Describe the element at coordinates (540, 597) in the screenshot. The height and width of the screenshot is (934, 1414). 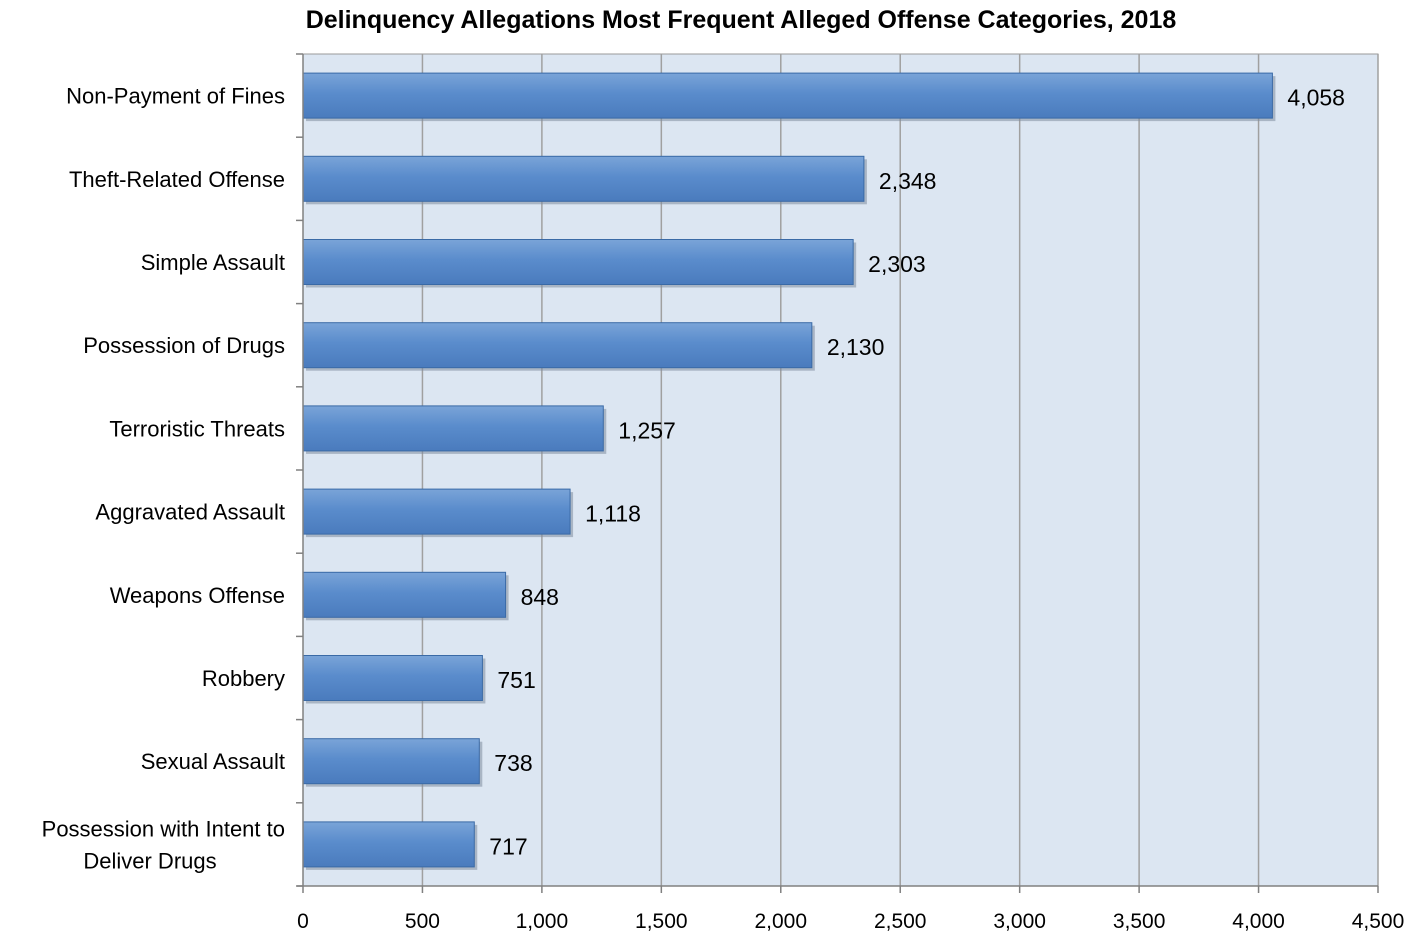
I see `data-label: 848` at that location.